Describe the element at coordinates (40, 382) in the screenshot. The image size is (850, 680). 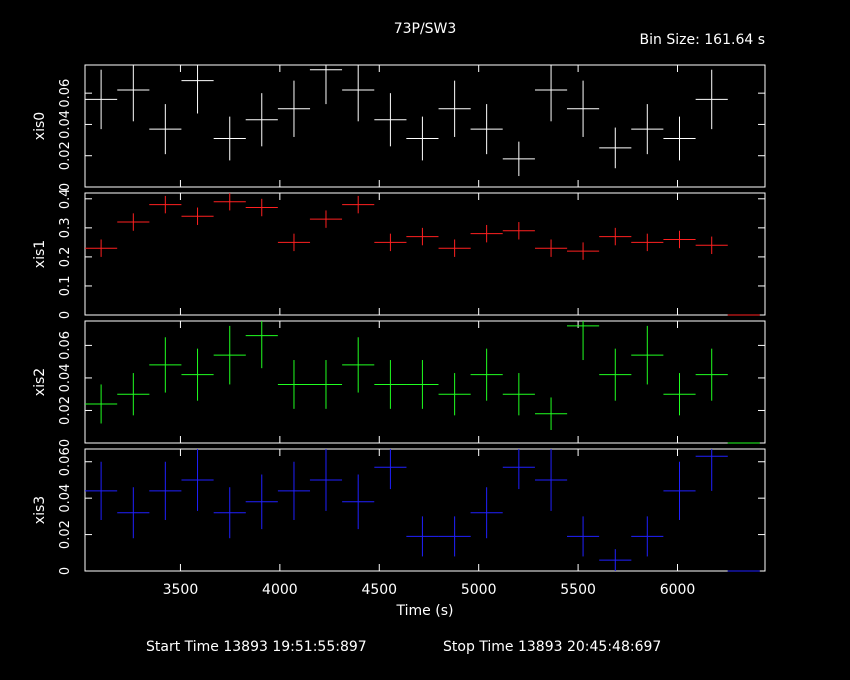
I see `y-axis-label: xis2` at that location.